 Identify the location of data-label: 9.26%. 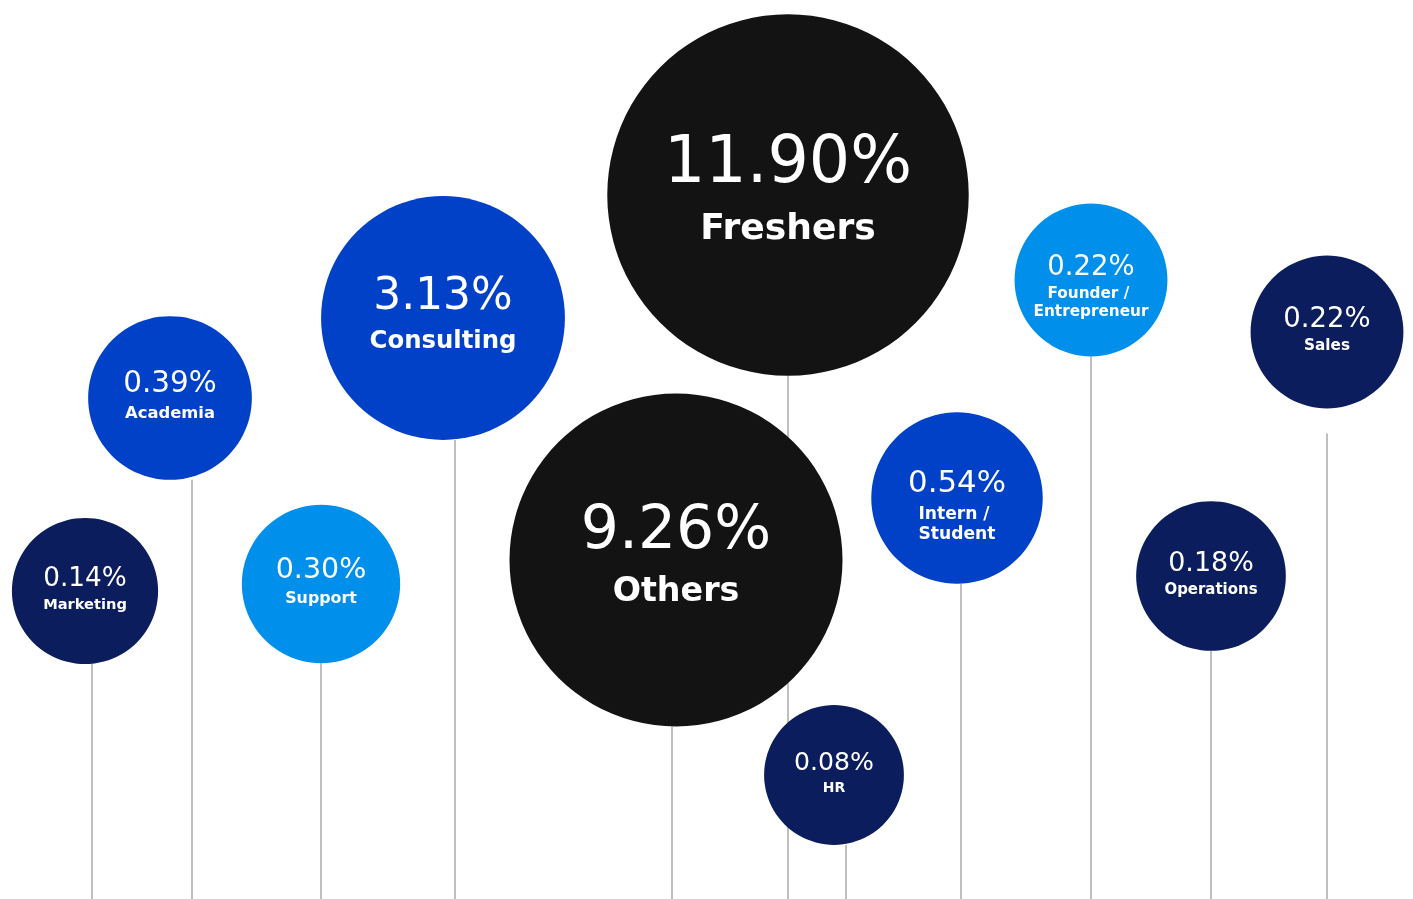
(676, 527).